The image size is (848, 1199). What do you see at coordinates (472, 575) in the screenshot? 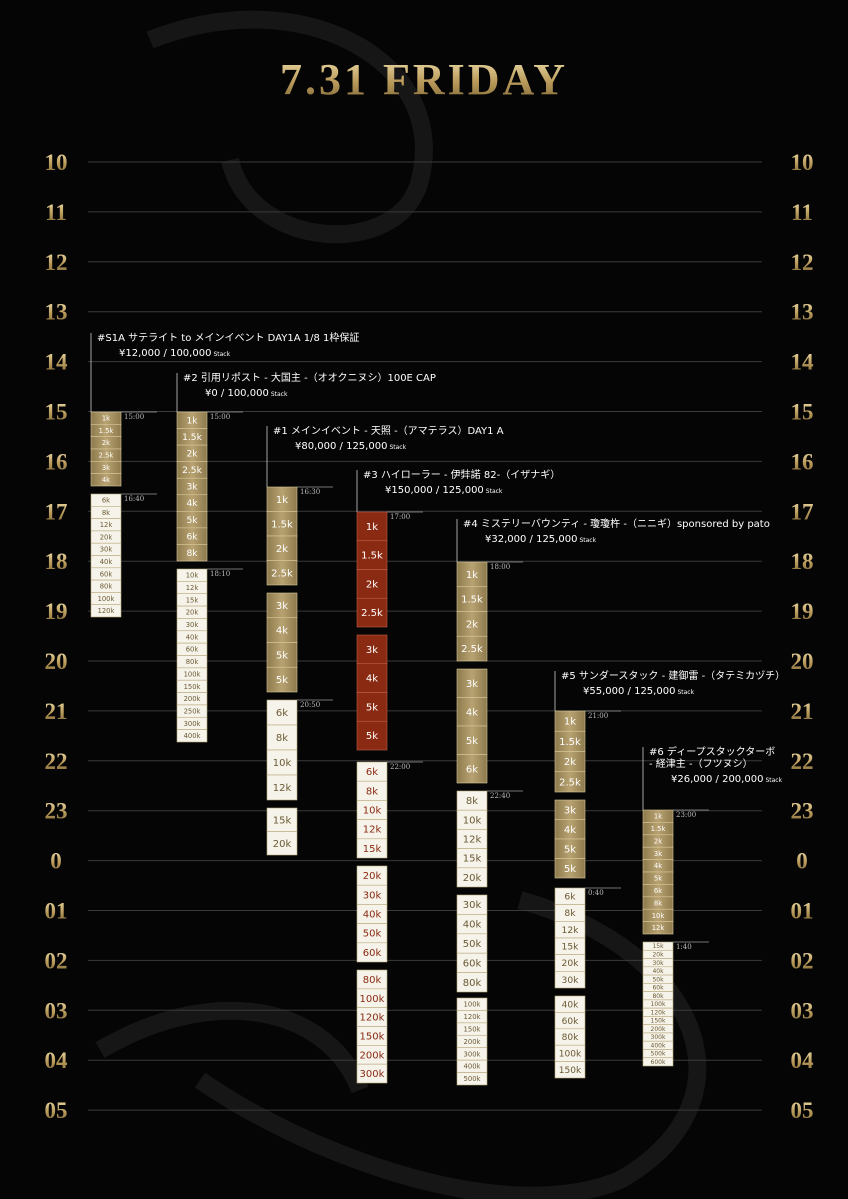
I see `blind-level-label: 1k` at bounding box center [472, 575].